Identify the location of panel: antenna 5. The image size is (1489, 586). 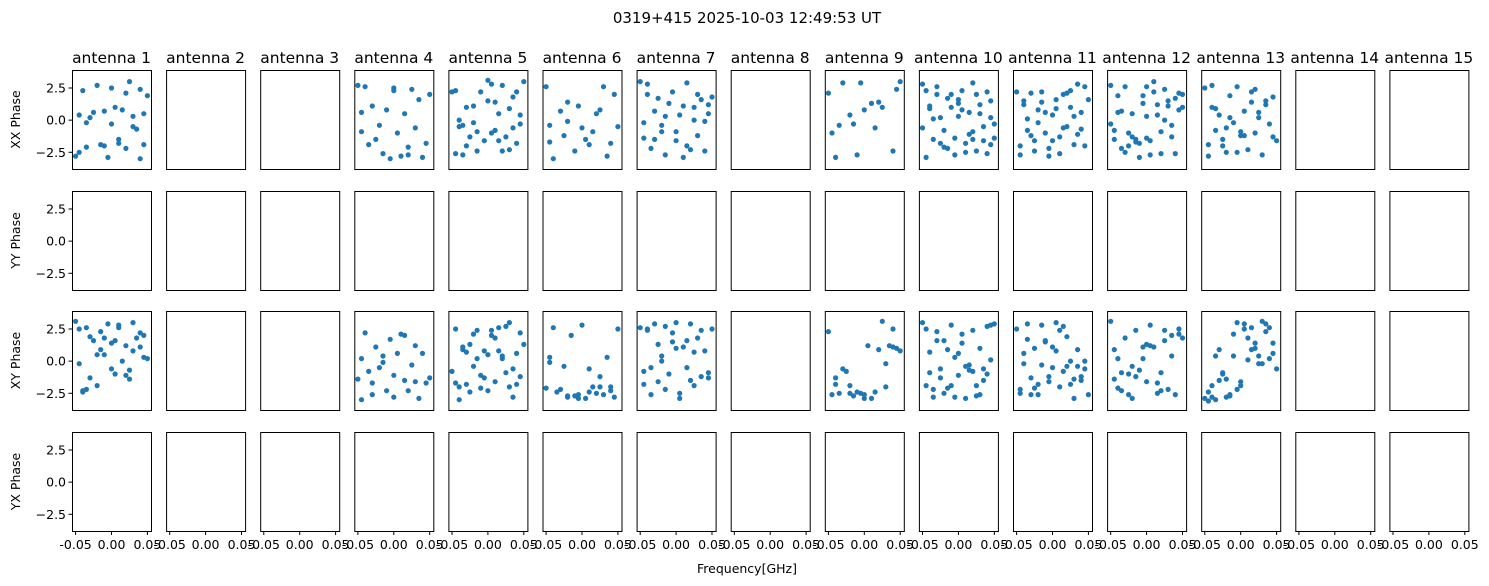
(488, 109).